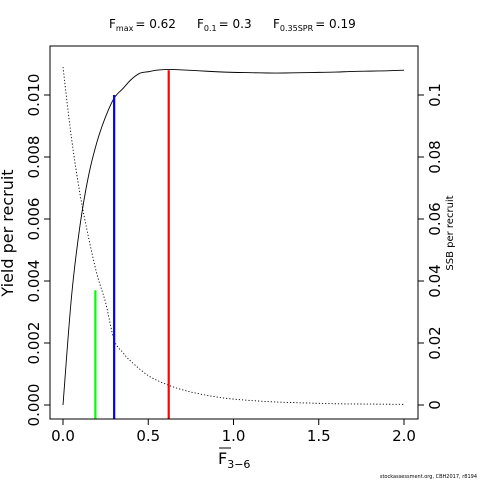 This screenshot has height=480, width=480. I want to click on fmax-value: = 0.62, so click(155, 24).